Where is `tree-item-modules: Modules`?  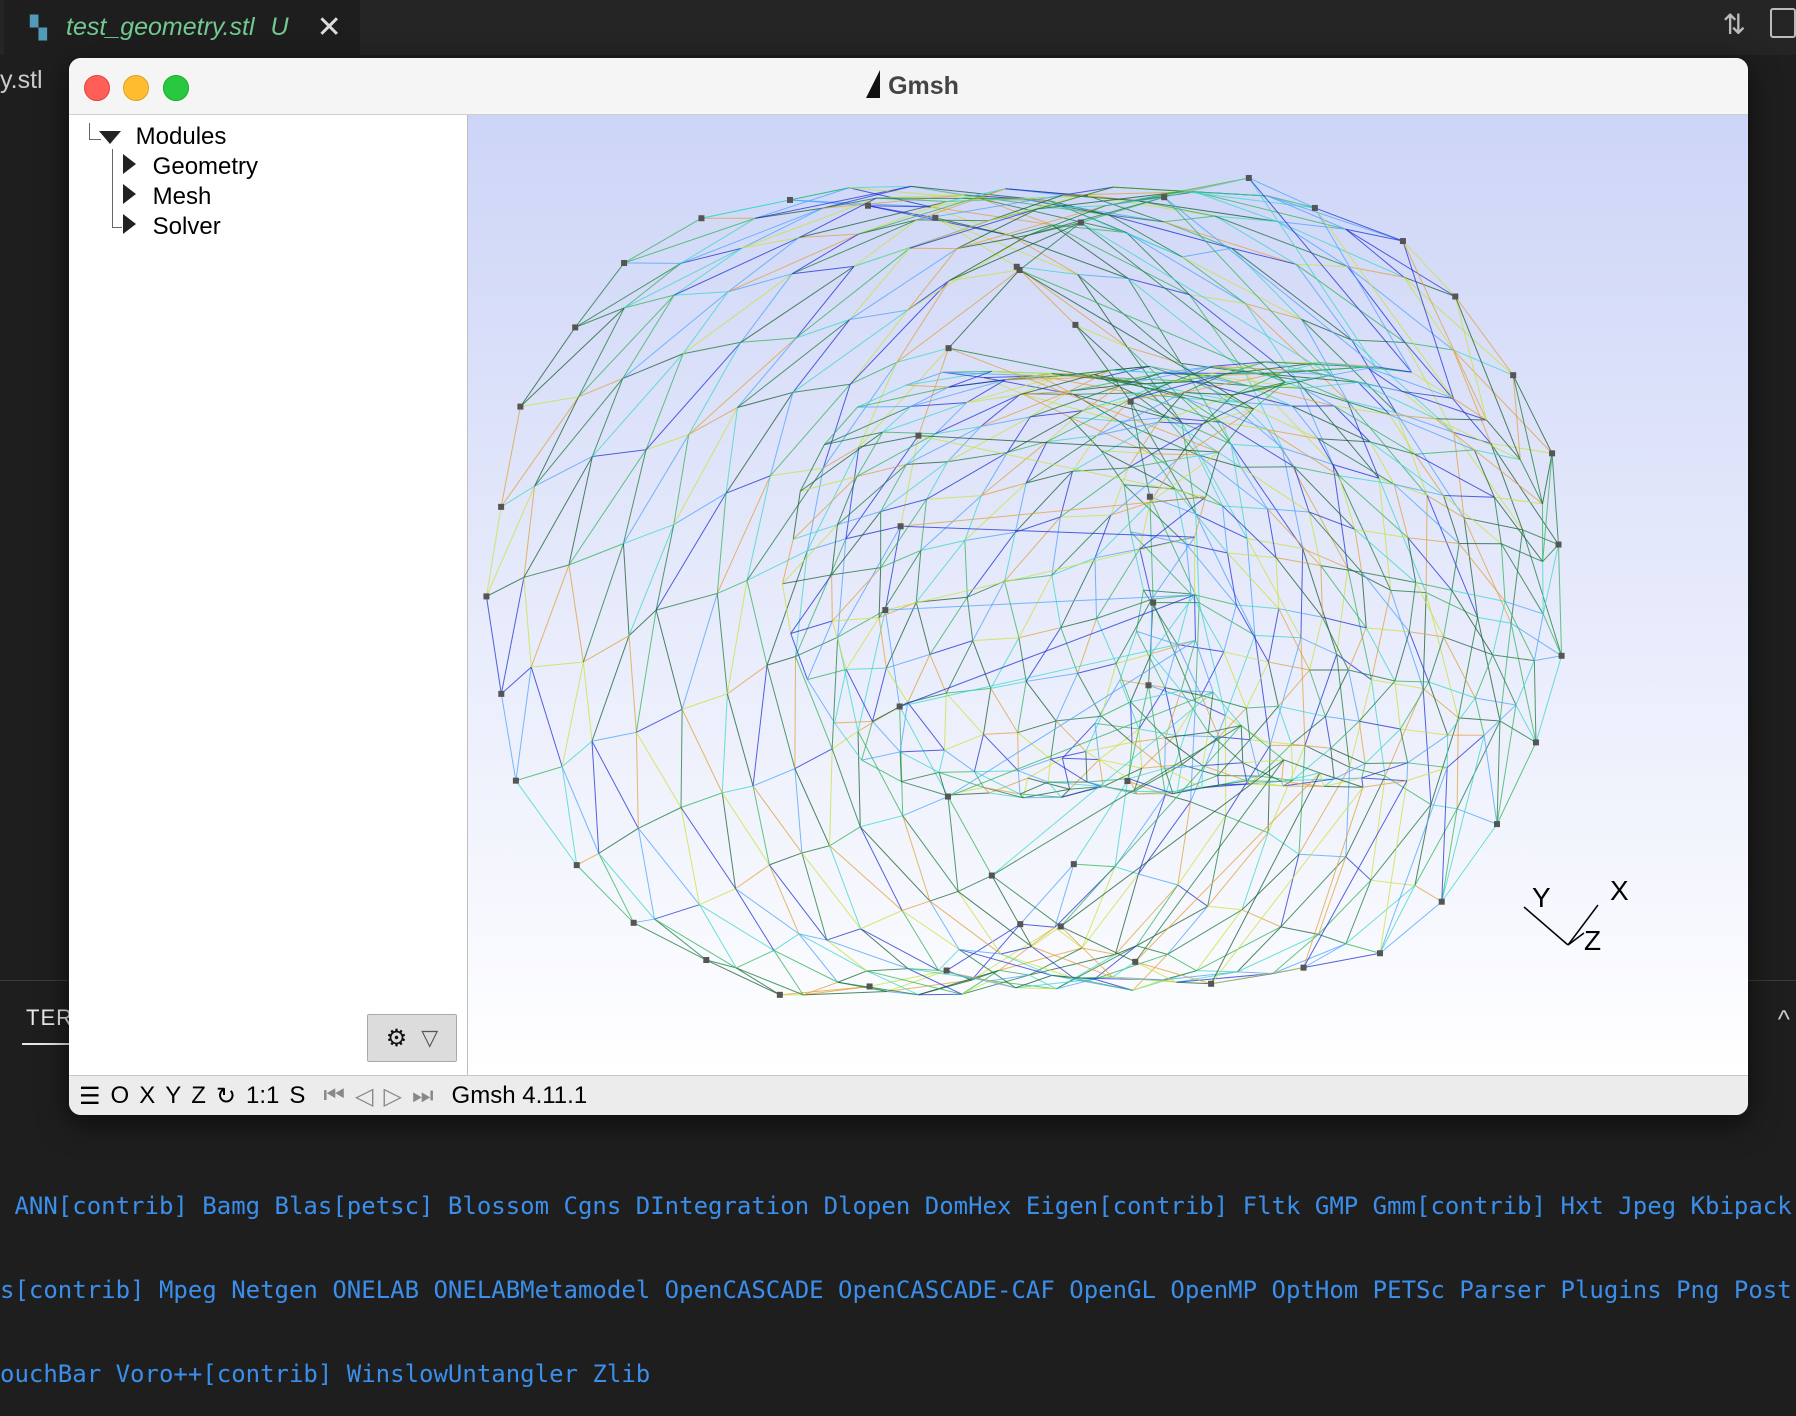
tree-item-modules: Modules is located at coordinates (156, 137).